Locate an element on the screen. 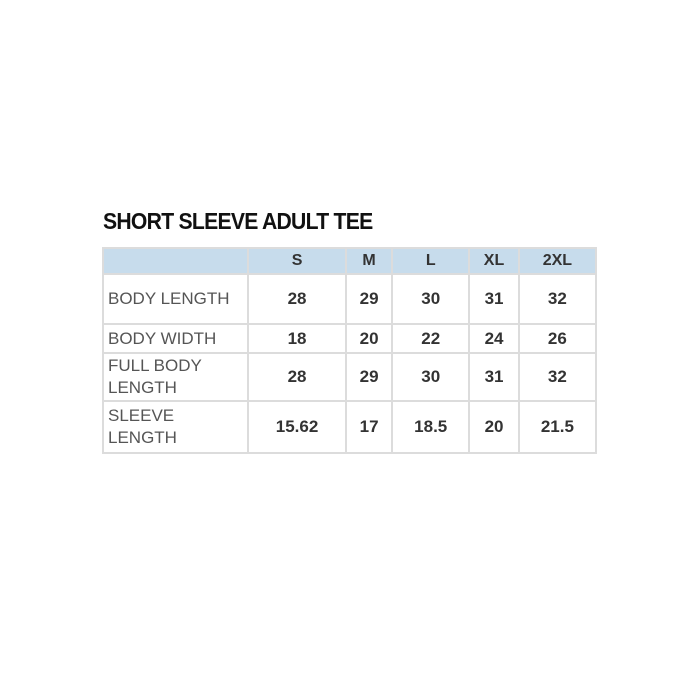 The height and width of the screenshot is (700, 700). table-row: FULL BODY LENGTH 28 29 30 31 32 is located at coordinates (350, 377).